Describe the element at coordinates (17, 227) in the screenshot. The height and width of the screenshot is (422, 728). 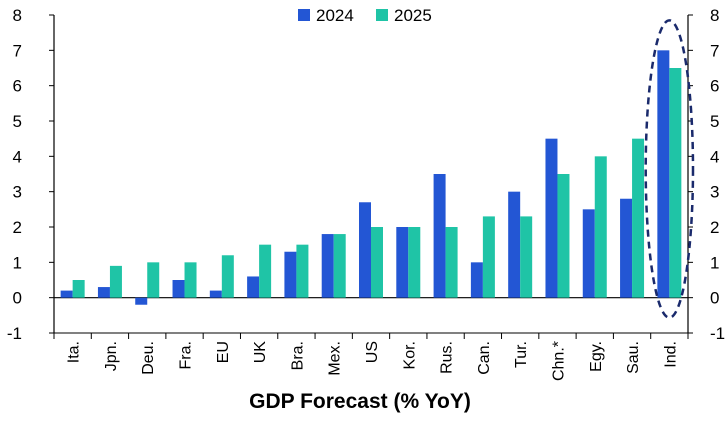
I see `y-tick-label-left: 2` at that location.